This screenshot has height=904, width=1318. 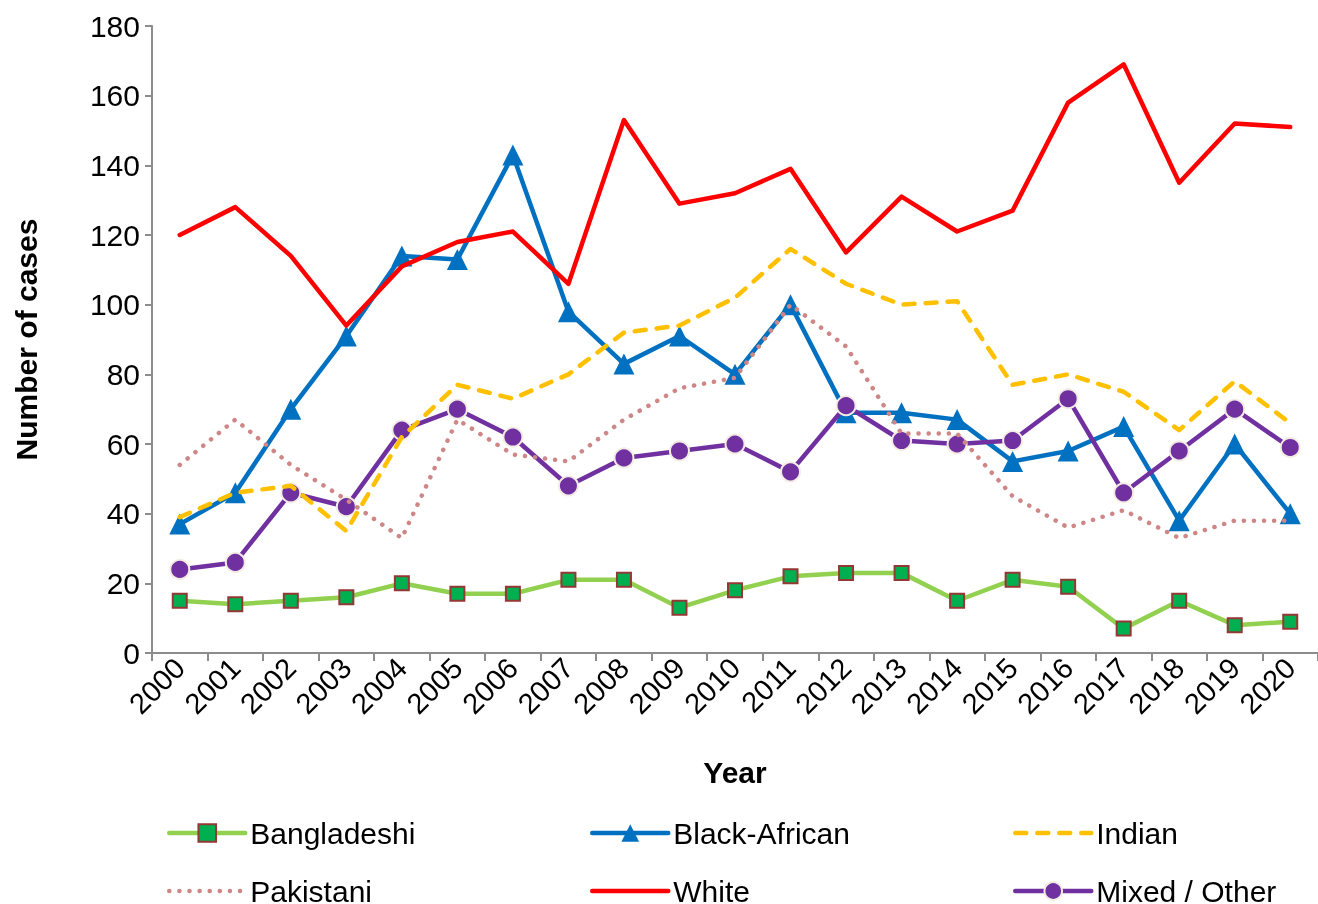 What do you see at coordinates (123, 444) in the screenshot?
I see `y-tick-label: 60` at bounding box center [123, 444].